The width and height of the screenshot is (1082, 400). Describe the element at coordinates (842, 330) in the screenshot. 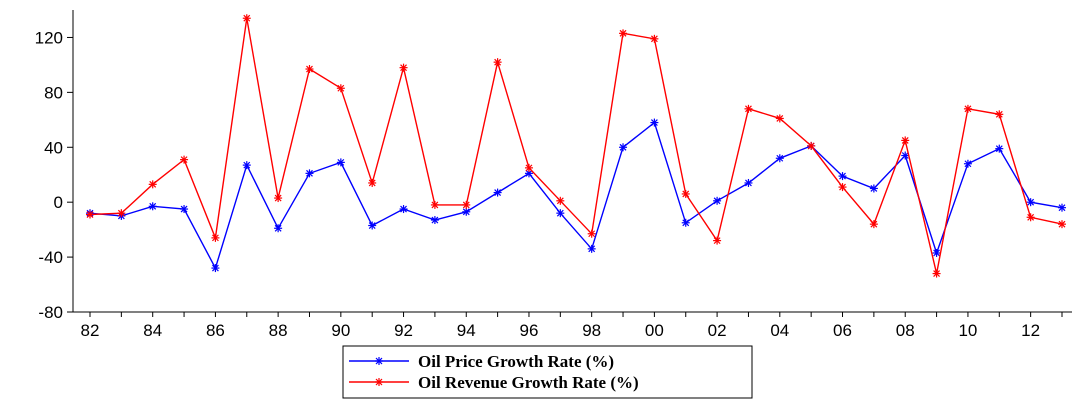

I see `x-tick-label: 06` at that location.